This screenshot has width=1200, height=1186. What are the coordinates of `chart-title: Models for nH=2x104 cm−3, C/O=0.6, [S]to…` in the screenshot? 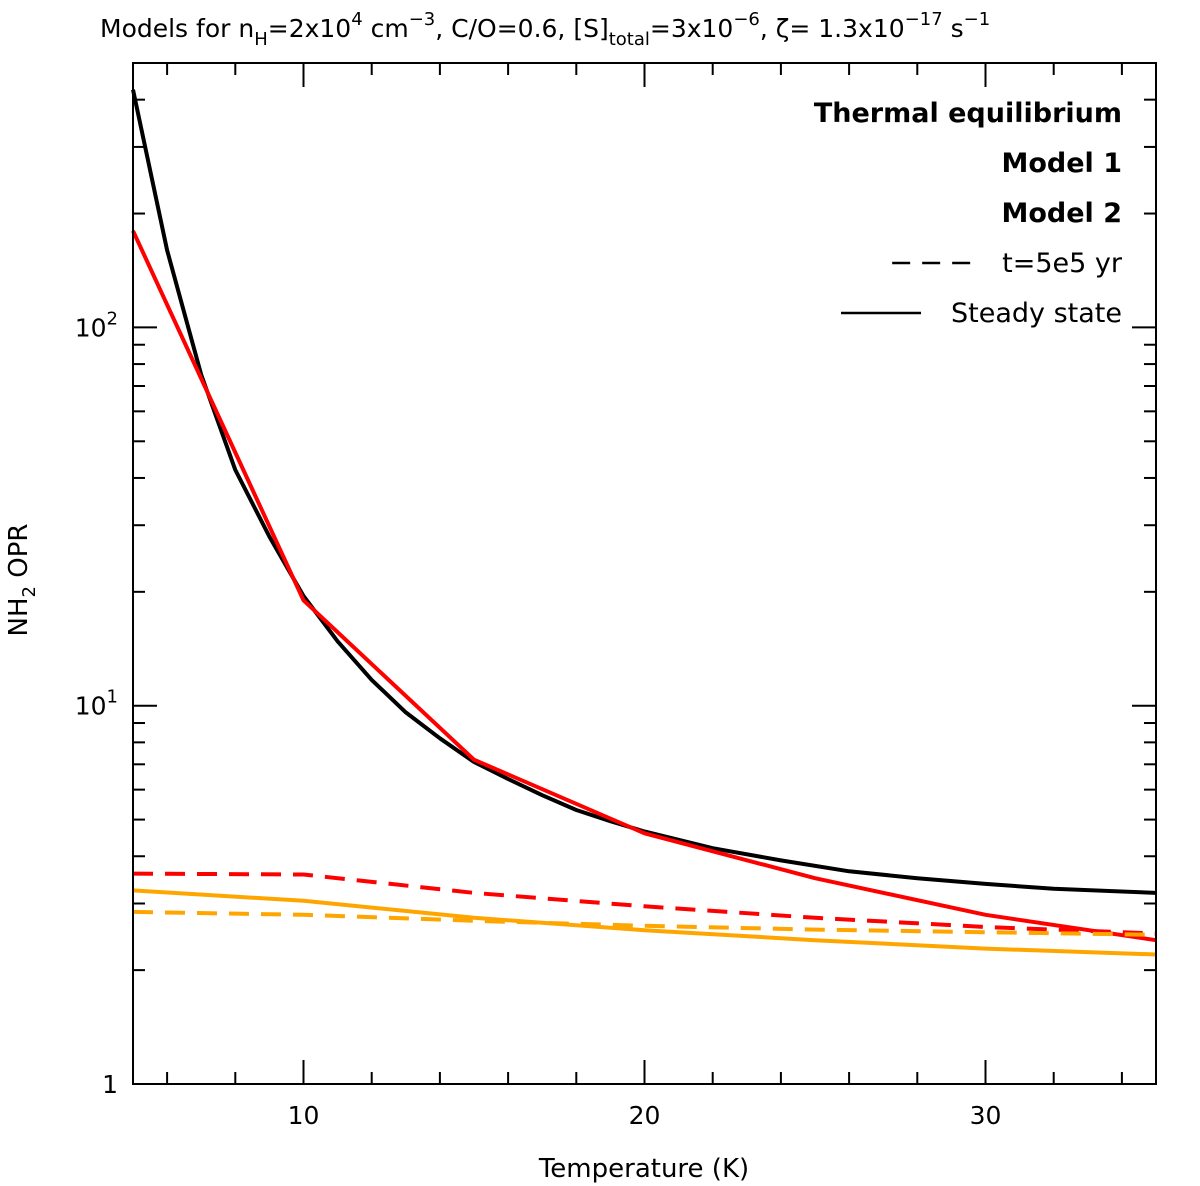 It's located at (545, 29).